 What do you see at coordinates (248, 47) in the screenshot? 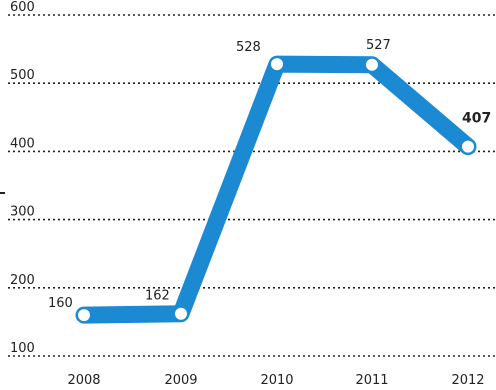
I see `data-label: 528` at bounding box center [248, 47].